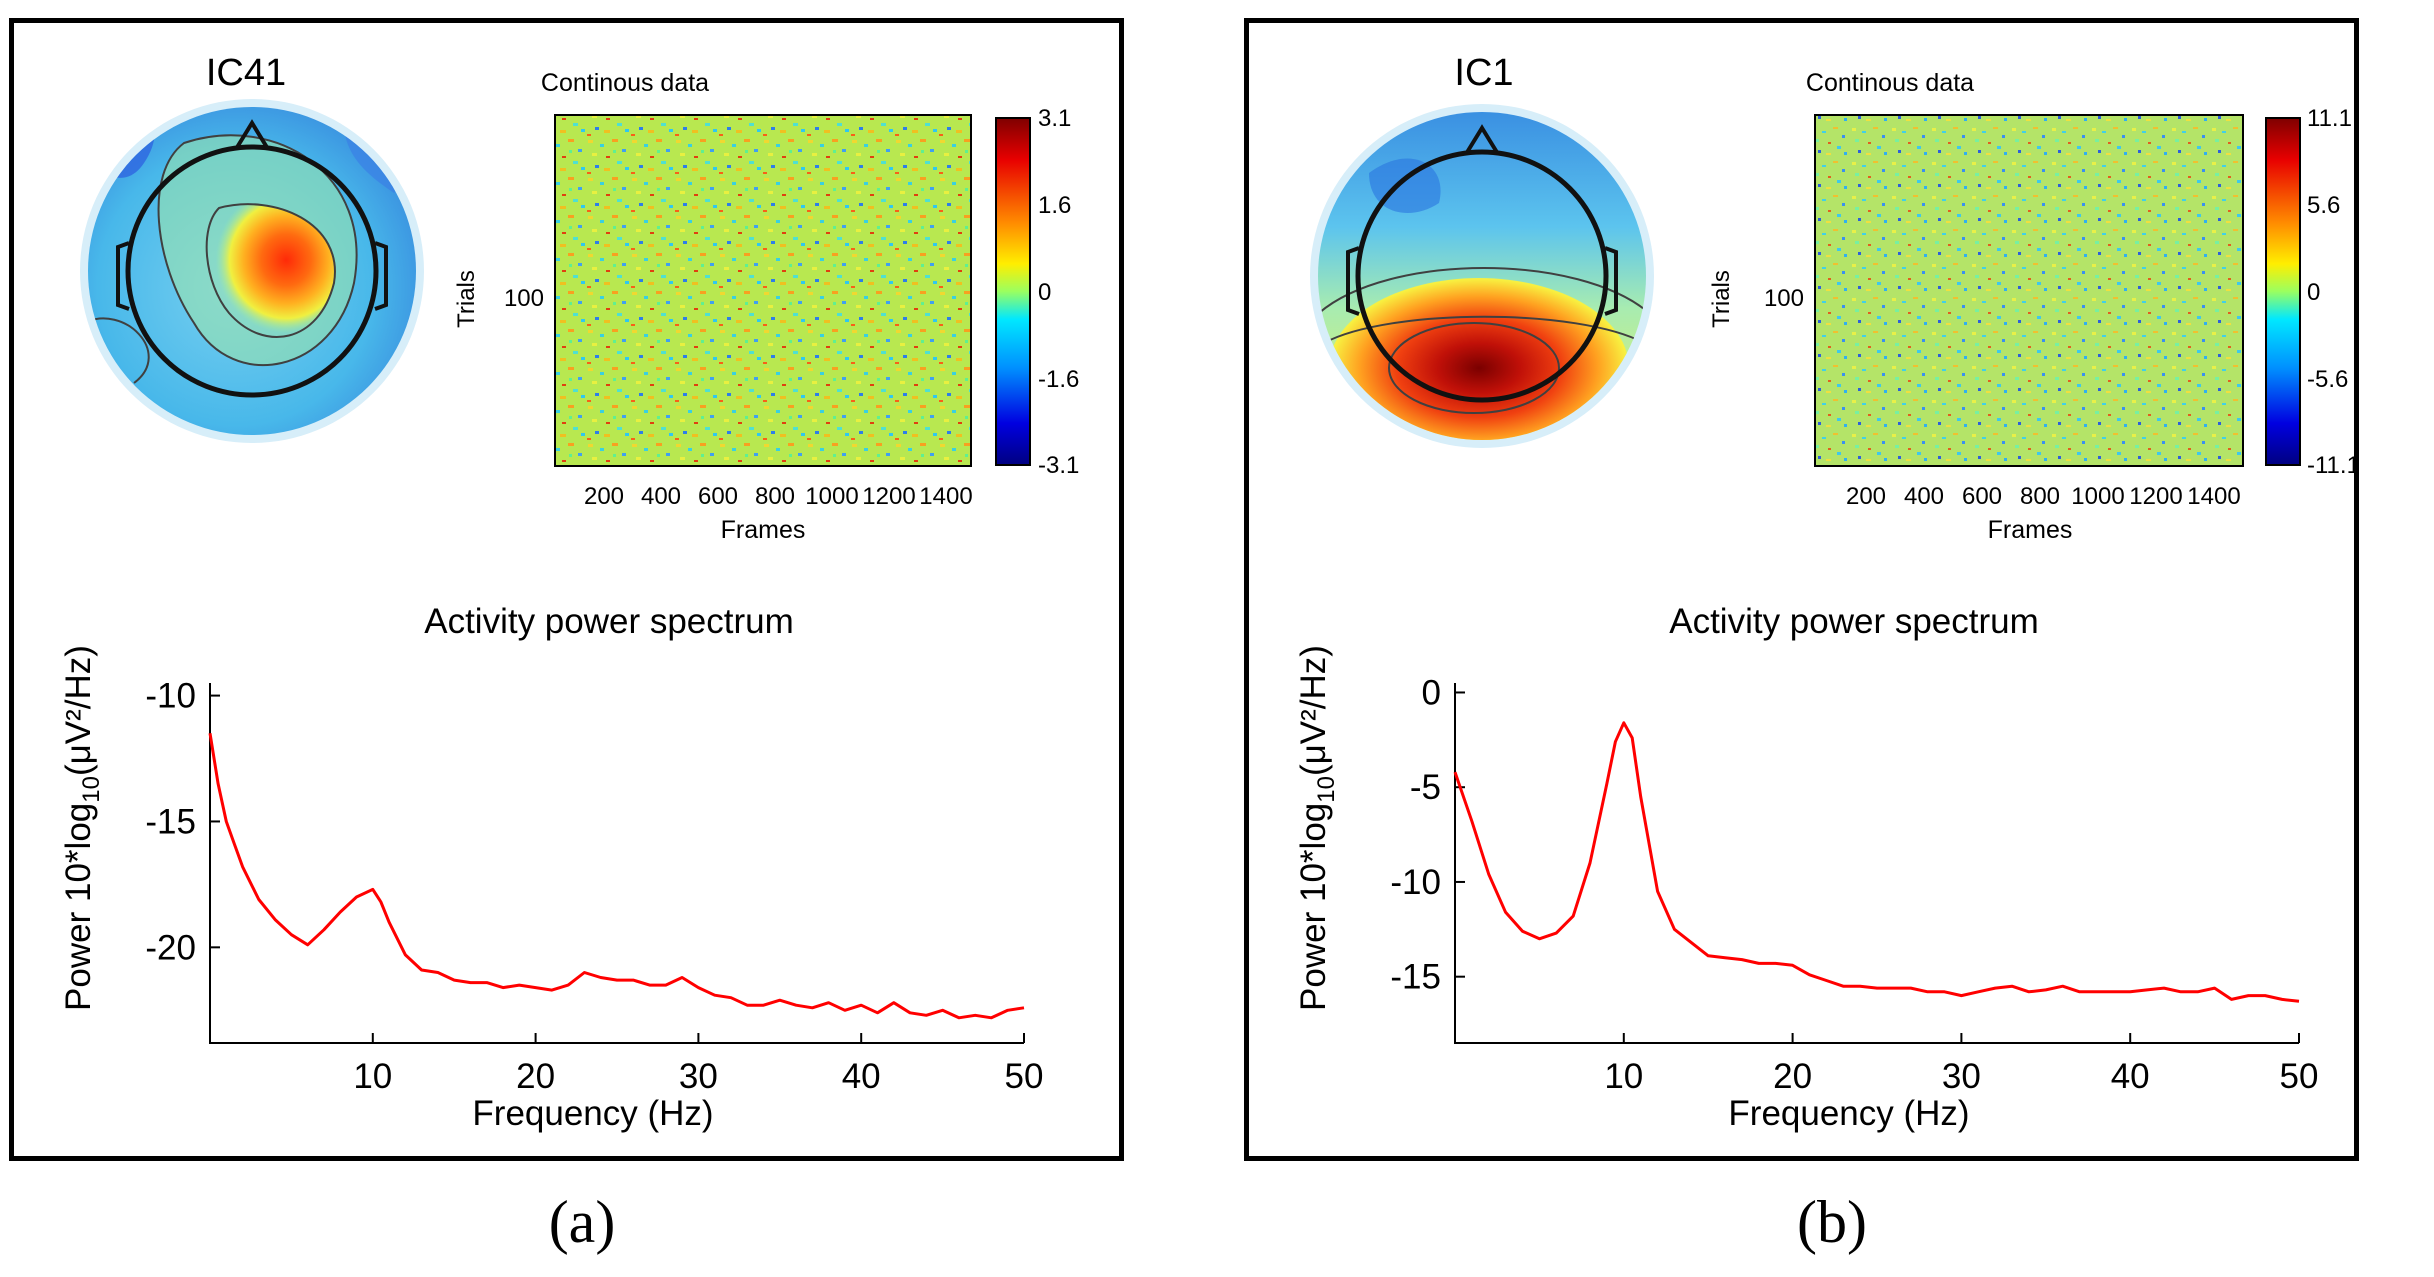  Describe the element at coordinates (1058, 465) in the screenshot. I see `colorbar-tick: -3.1` at that location.